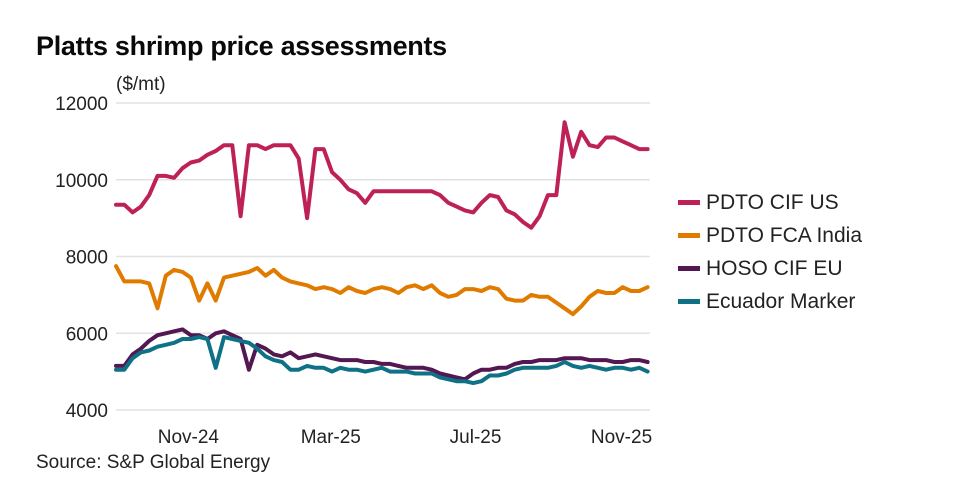 This screenshot has width=955, height=503. What do you see at coordinates (81, 181) in the screenshot?
I see `y-tick-label: 10000` at bounding box center [81, 181].